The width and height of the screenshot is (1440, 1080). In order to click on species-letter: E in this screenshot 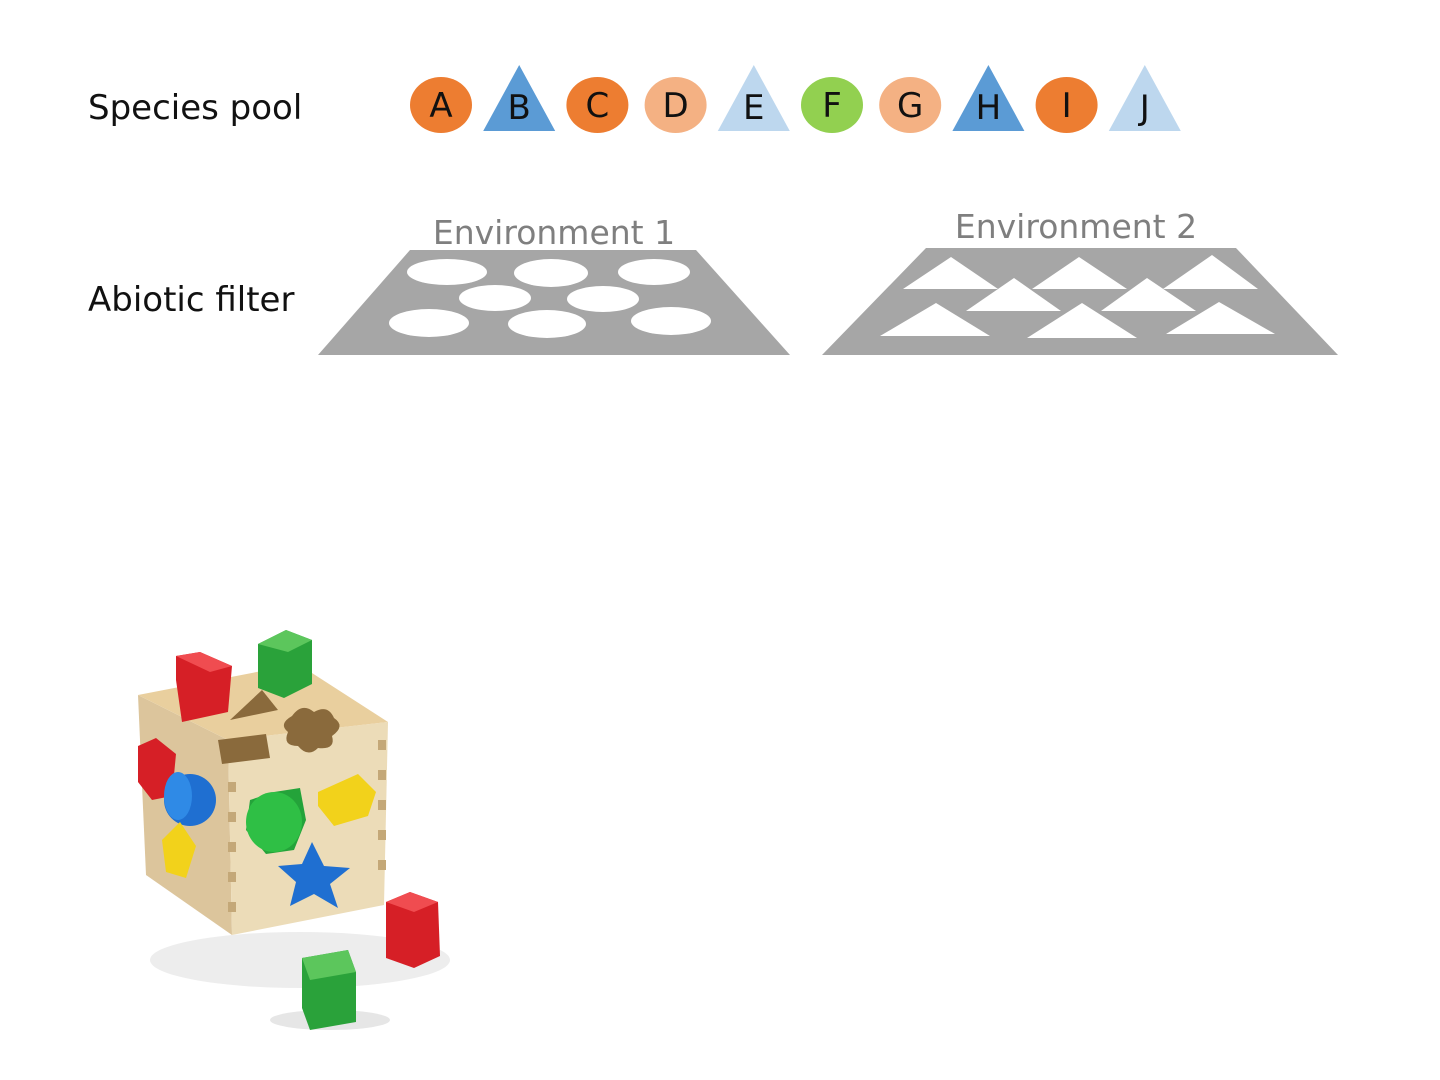, I will do `click(753, 108)`.